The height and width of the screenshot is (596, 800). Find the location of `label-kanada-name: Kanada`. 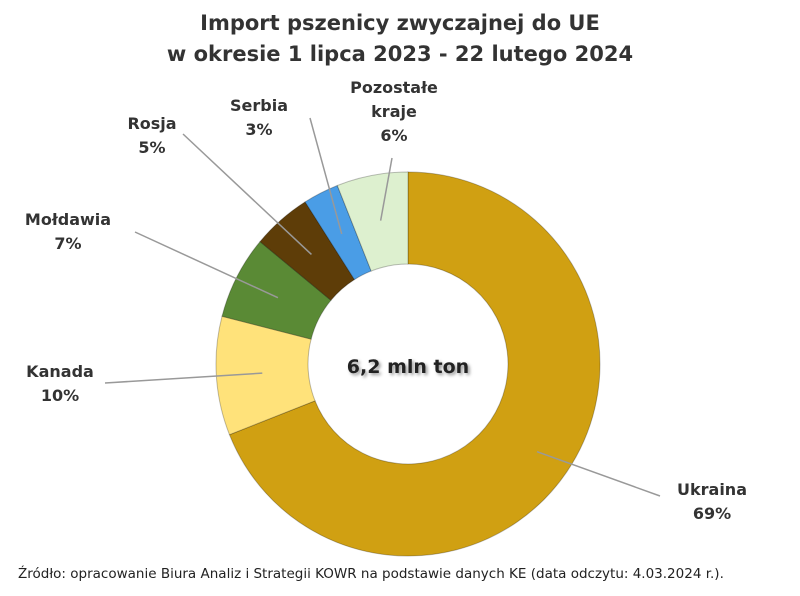

label-kanada-name: Kanada is located at coordinates (60, 371).